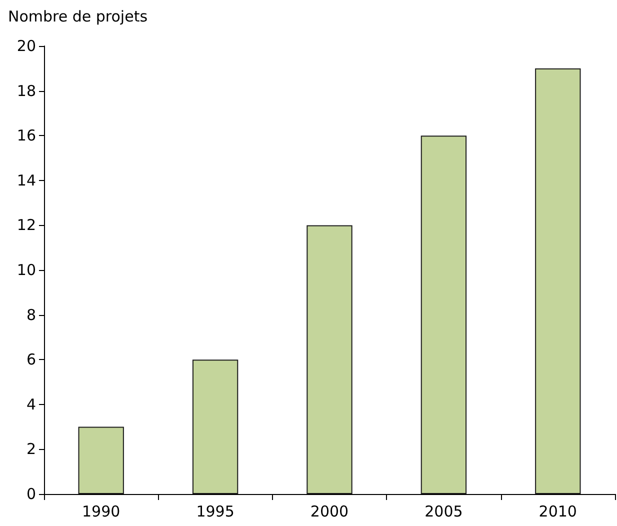 This screenshot has height=526, width=617. What do you see at coordinates (557, 511) in the screenshot?
I see `x-tick-label: 2010` at bounding box center [557, 511].